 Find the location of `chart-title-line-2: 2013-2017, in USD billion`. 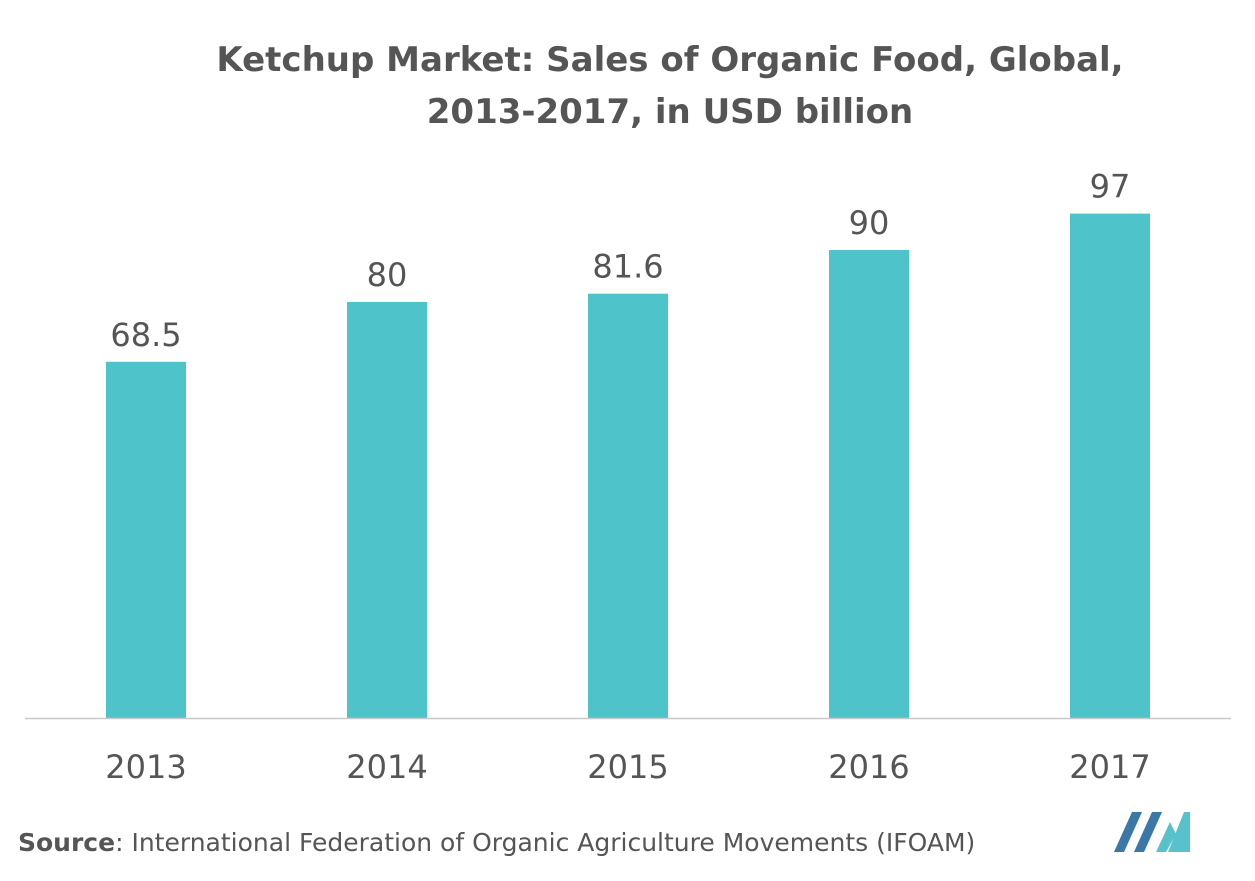

chart-title-line-2: 2013-2017, in USD billion is located at coordinates (670, 112).